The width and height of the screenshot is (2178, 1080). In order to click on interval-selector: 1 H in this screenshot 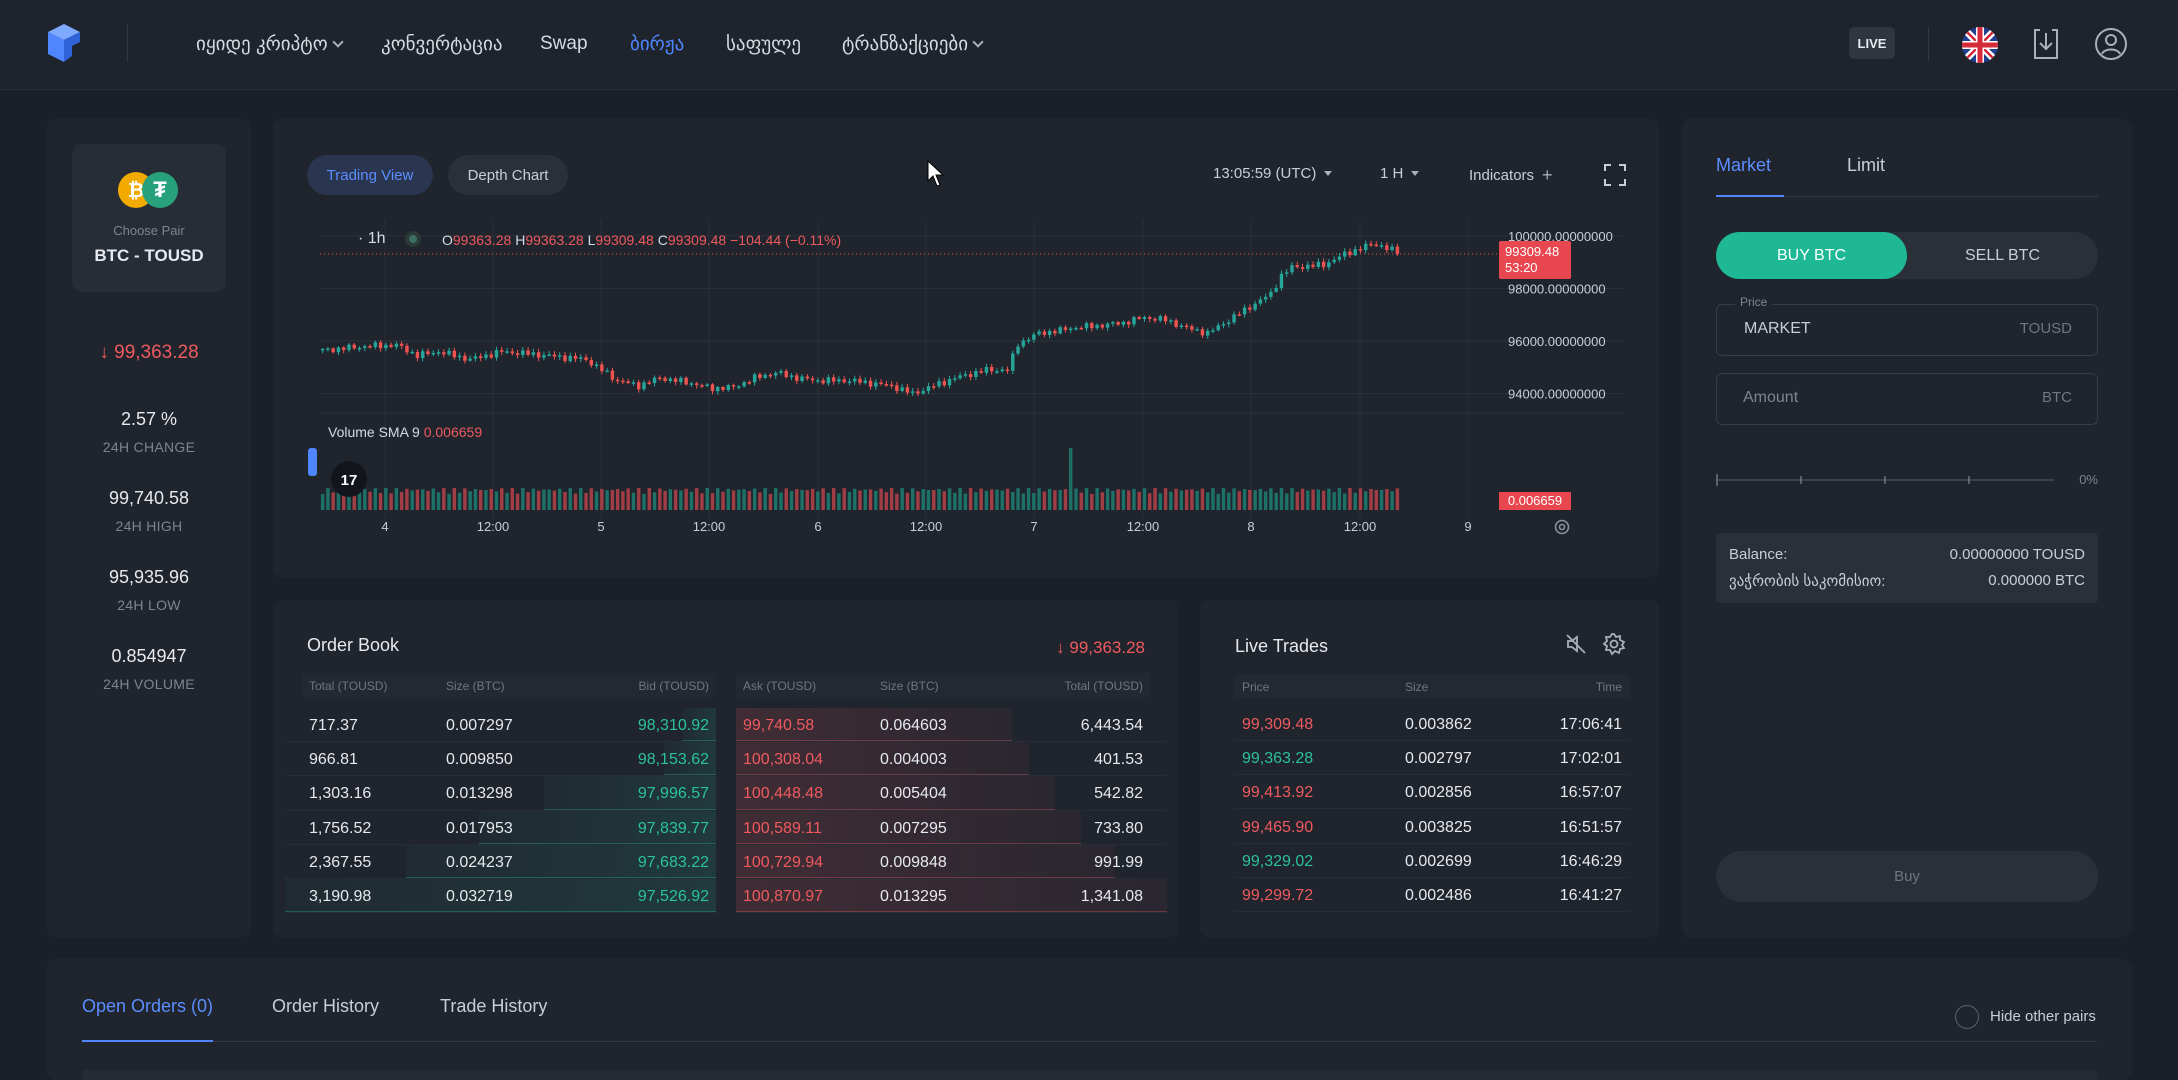, I will do `click(1400, 173)`.